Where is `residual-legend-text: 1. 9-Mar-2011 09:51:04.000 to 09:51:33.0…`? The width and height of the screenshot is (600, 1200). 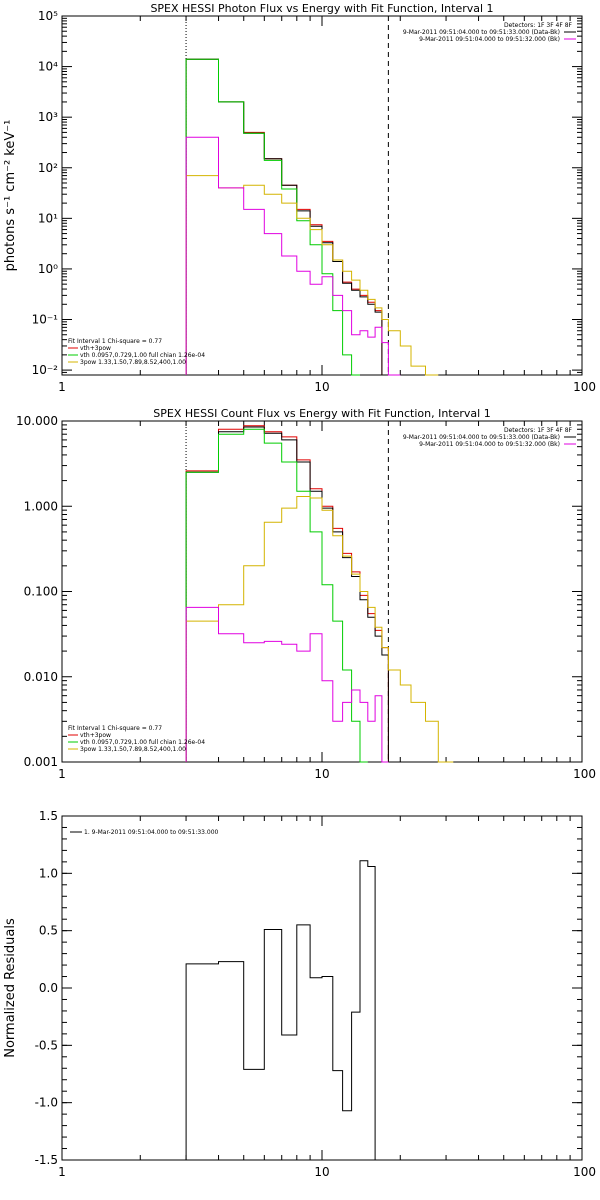
residual-legend-text: 1. 9-Mar-2011 09:51:04.000 to 09:51:33.0… is located at coordinates (151, 832).